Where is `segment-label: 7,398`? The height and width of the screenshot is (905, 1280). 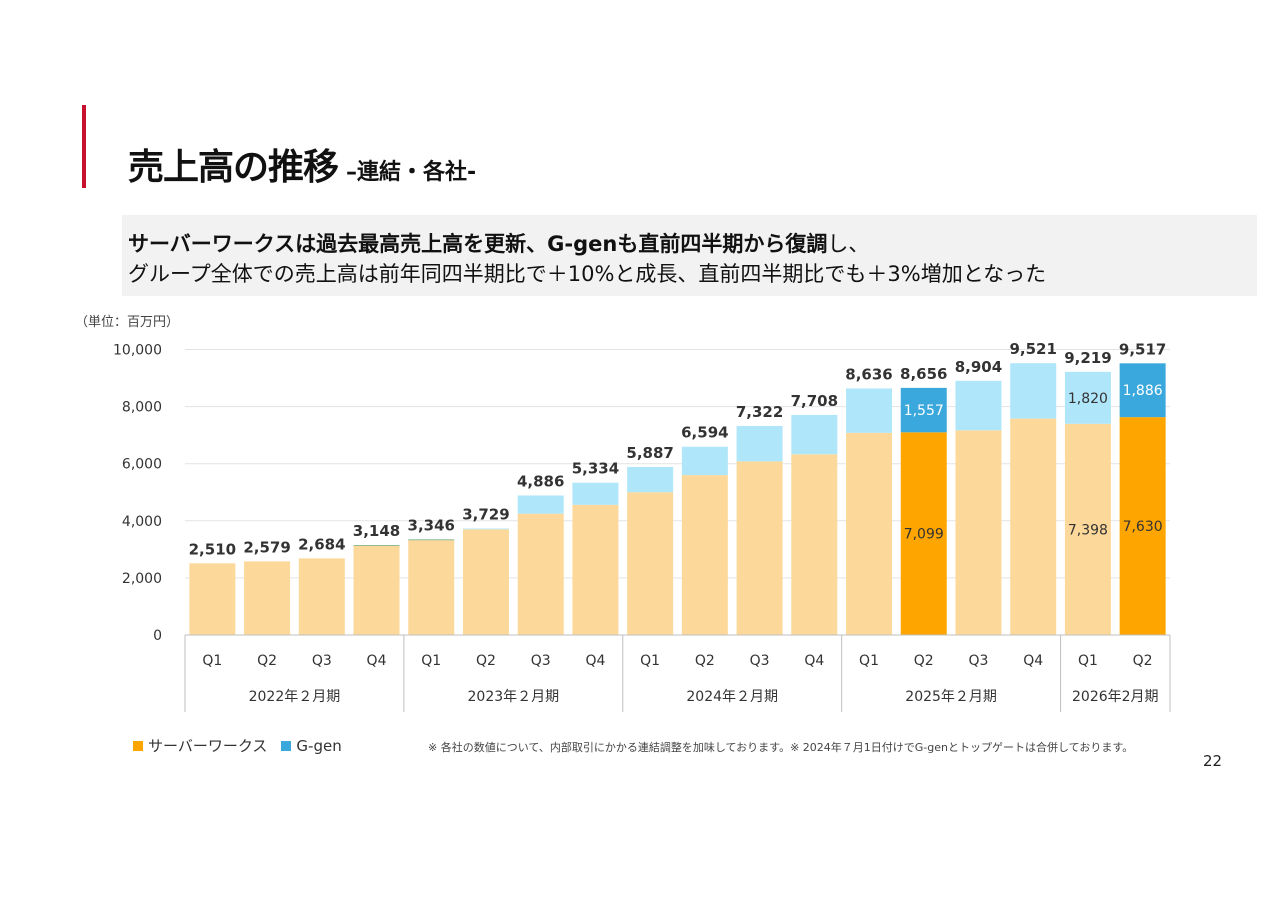
segment-label: 7,398 is located at coordinates (1088, 530).